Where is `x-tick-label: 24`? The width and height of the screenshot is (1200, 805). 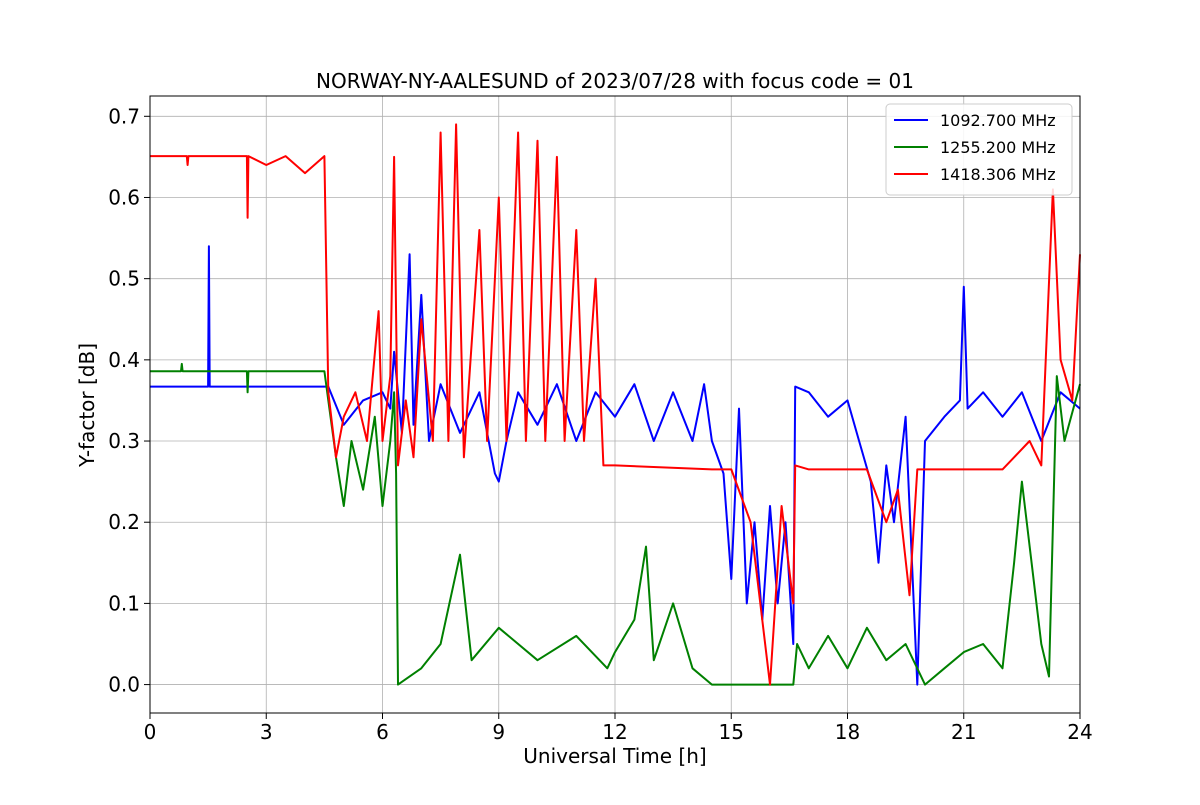
x-tick-label: 24 is located at coordinates (1079, 732).